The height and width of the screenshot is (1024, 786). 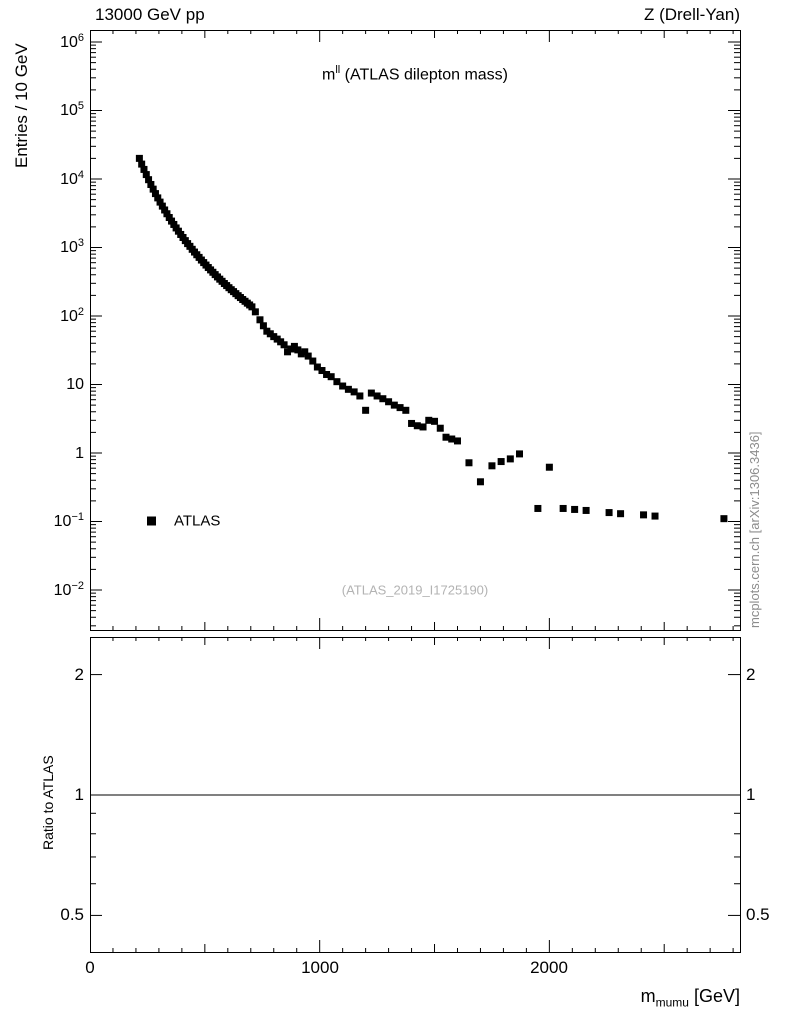 What do you see at coordinates (79, 674) in the screenshot?
I see `ratio-tick-label-left-2: 2` at bounding box center [79, 674].